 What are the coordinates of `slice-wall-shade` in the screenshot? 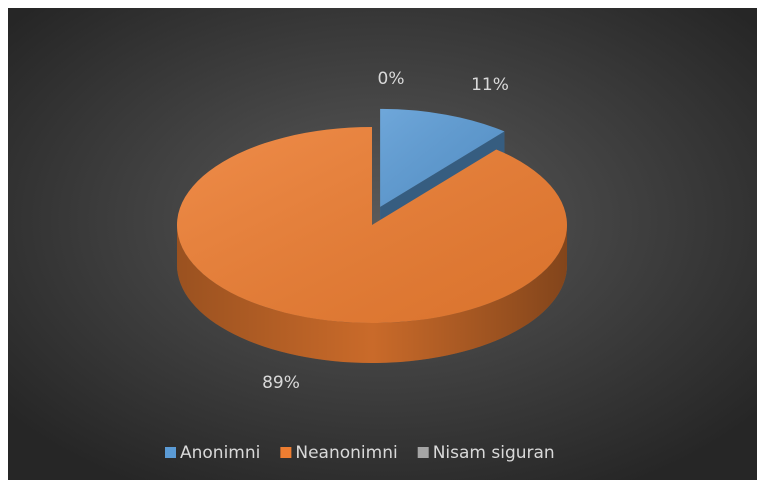 It's located at (372, 294).